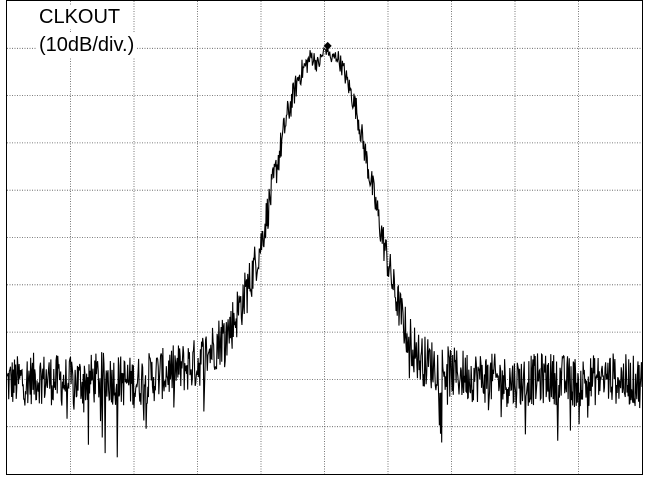  Describe the element at coordinates (87, 45) in the screenshot. I see `chart-subtitle: (10dB/div.)` at that location.